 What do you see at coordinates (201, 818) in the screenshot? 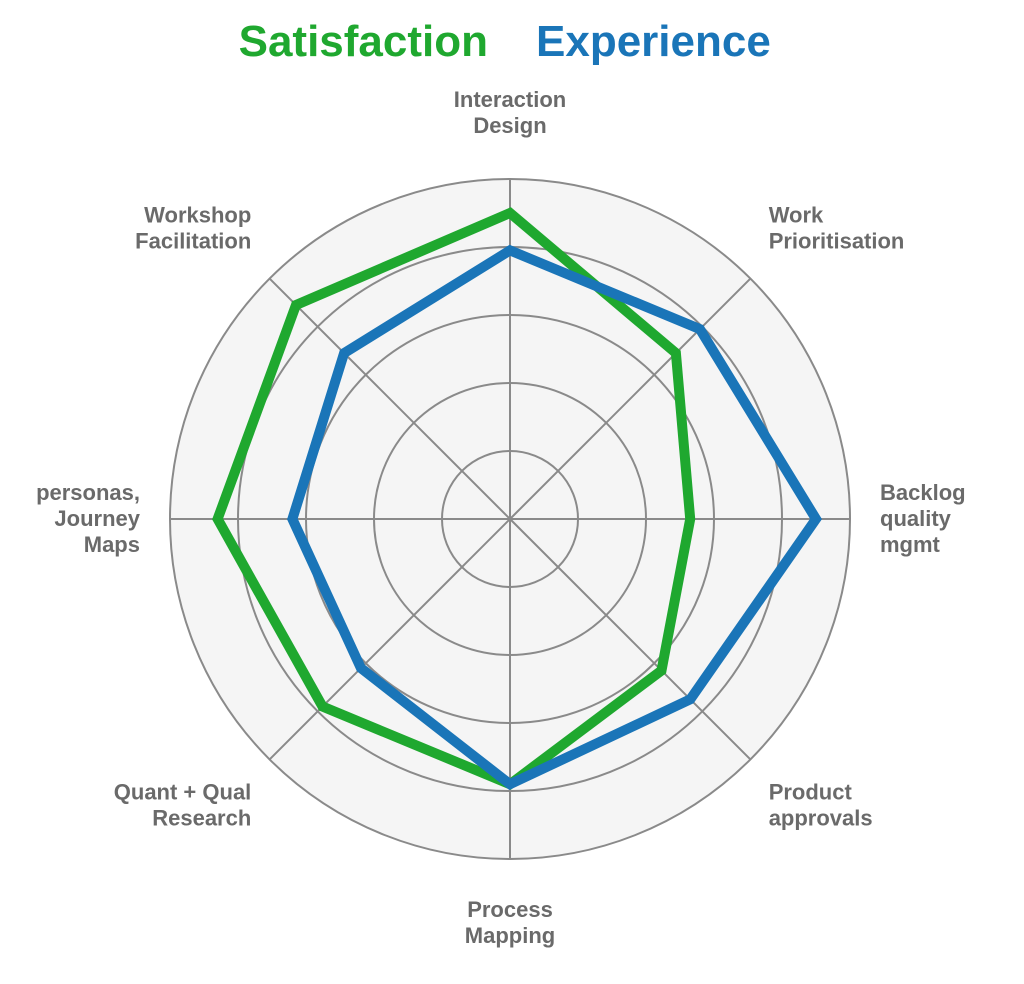
I see `axis-label-line: Research` at bounding box center [201, 818].